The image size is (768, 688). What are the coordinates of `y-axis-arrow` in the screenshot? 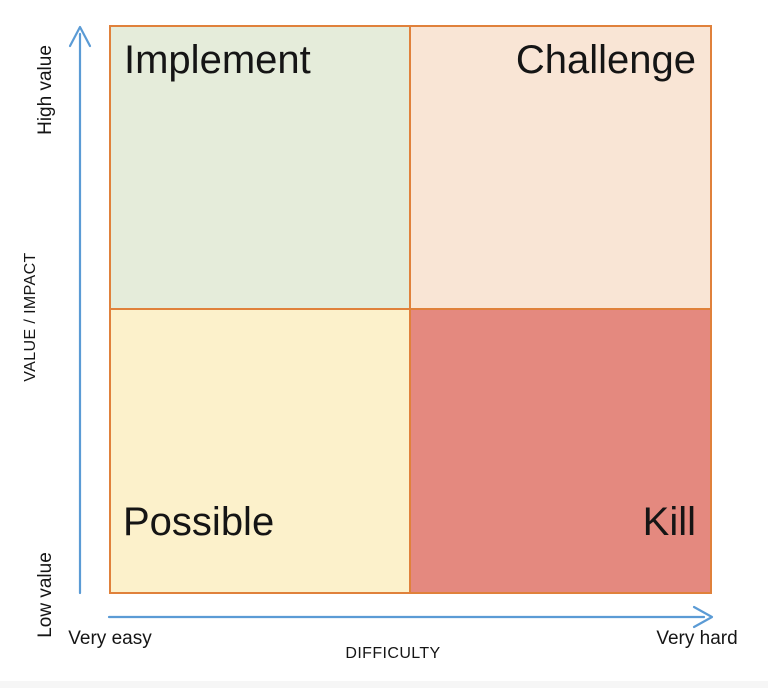 It's located at (80, 310).